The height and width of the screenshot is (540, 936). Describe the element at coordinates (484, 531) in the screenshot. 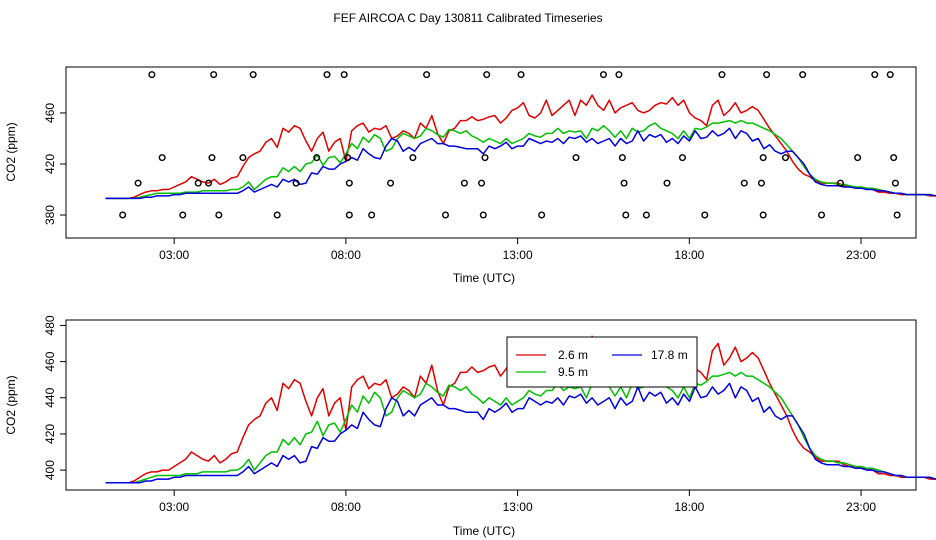

I see `bottom-x-axis-label: Time (UTC)` at that location.